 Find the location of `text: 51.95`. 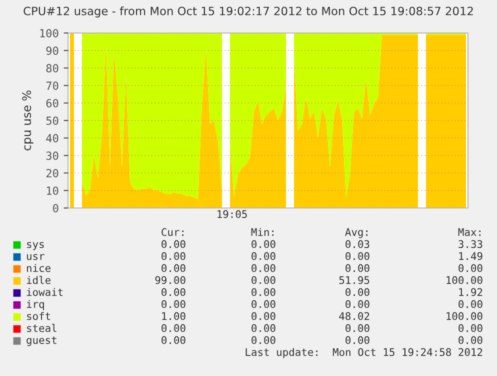

text: 51.95 is located at coordinates (354, 280).